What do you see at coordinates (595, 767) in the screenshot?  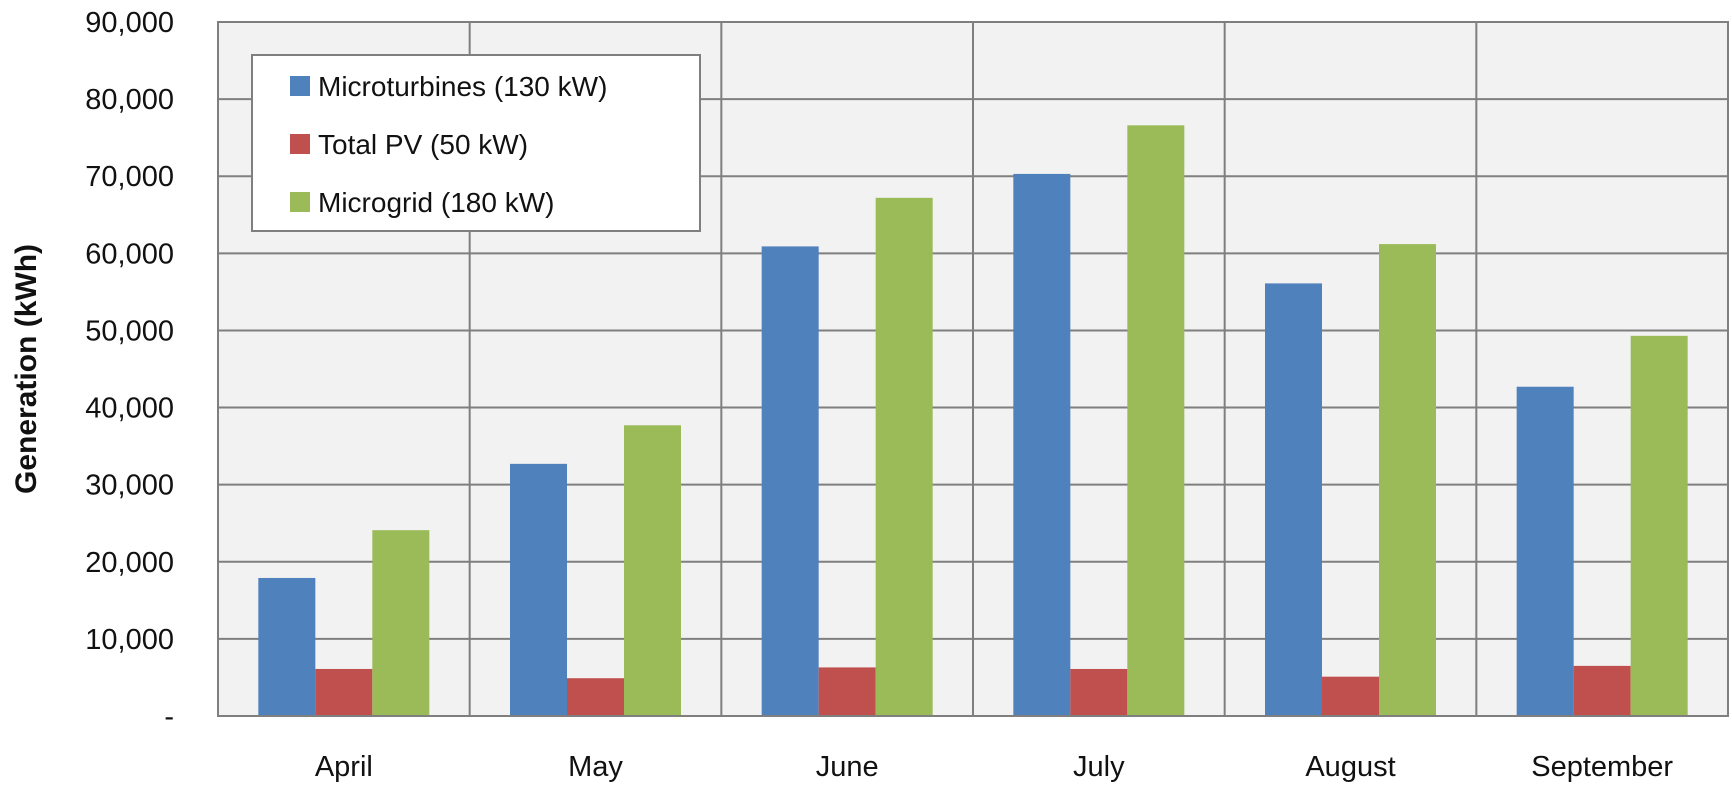 I see `x-tick-label: May` at bounding box center [595, 767].